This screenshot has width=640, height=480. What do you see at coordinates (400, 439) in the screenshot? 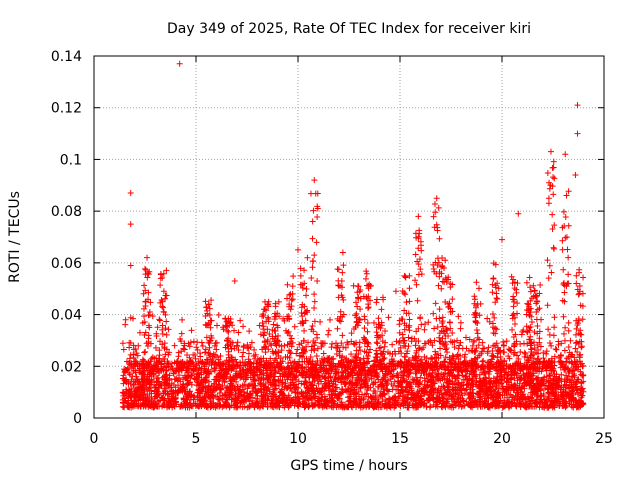
I see `x-tick-label: 15` at bounding box center [400, 439].